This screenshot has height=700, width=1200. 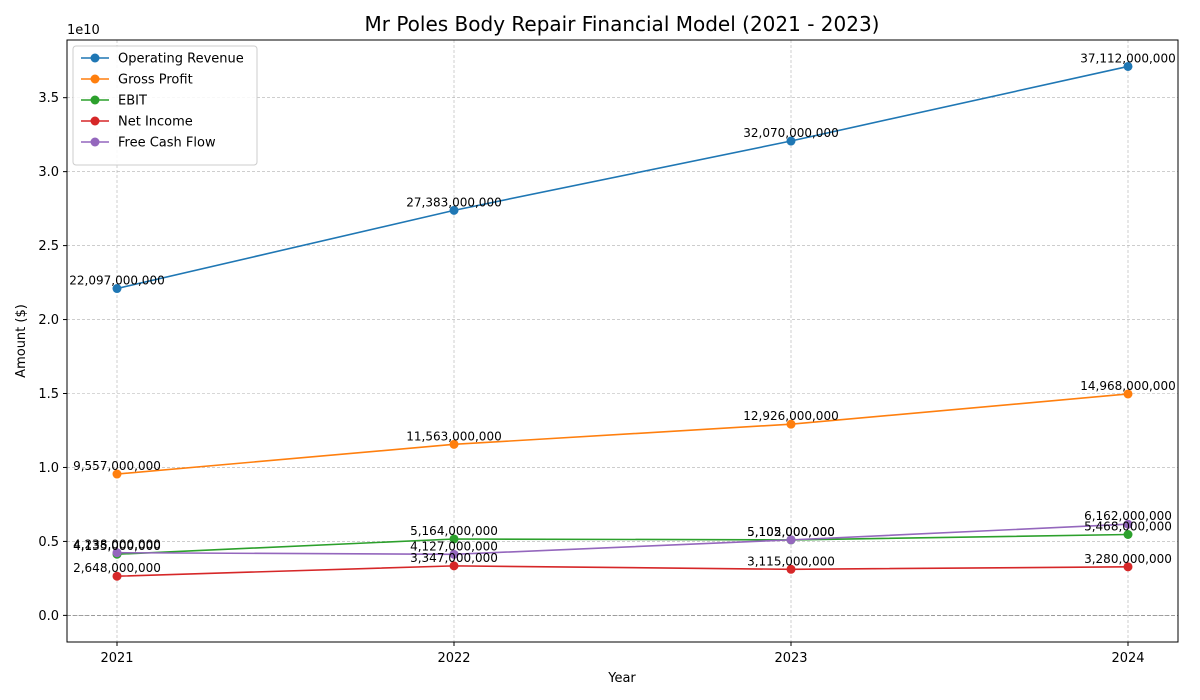 I want to click on data-label: 4,127,000,000, so click(x=454, y=546).